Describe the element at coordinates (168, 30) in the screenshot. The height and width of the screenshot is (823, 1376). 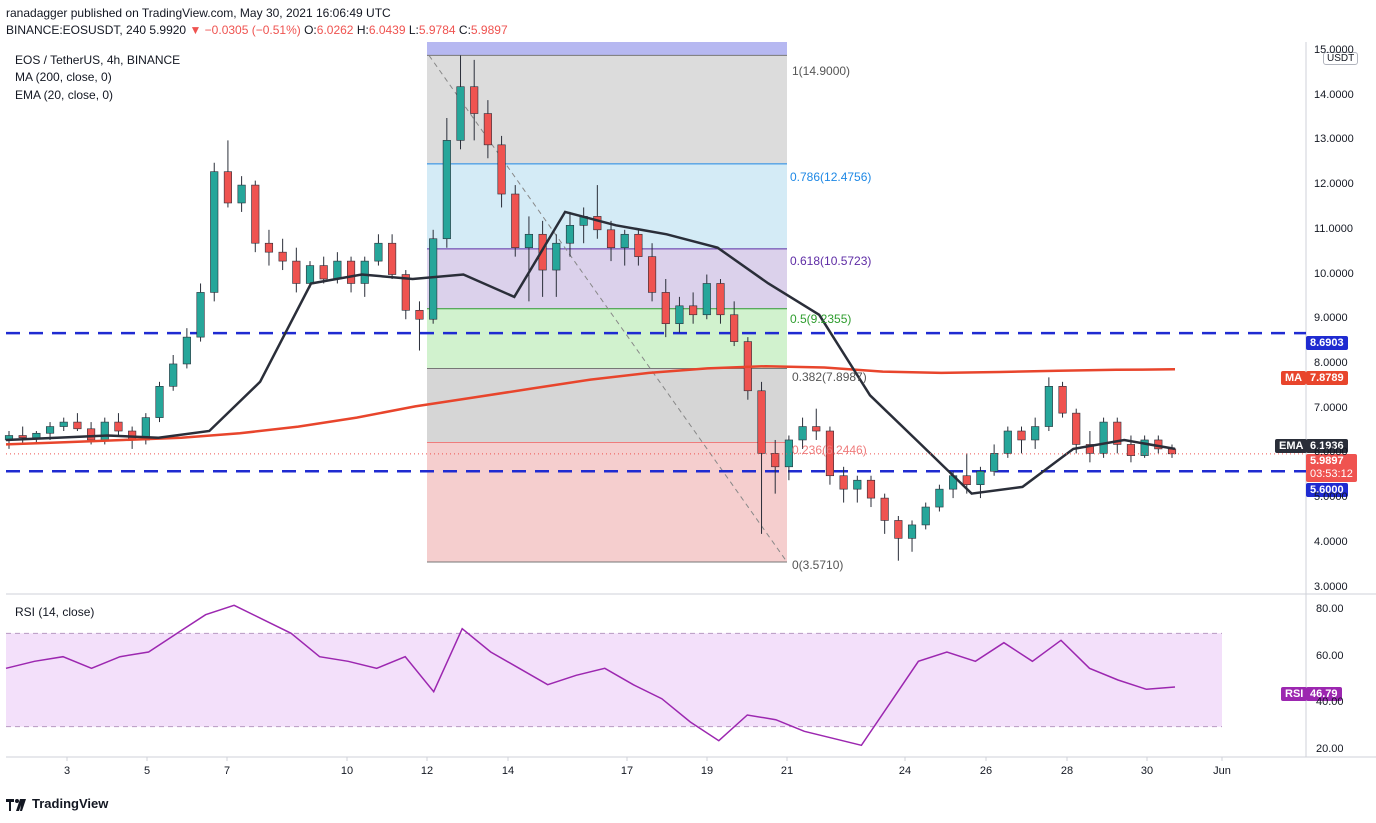
I see `current-price: 5.9920` at that location.